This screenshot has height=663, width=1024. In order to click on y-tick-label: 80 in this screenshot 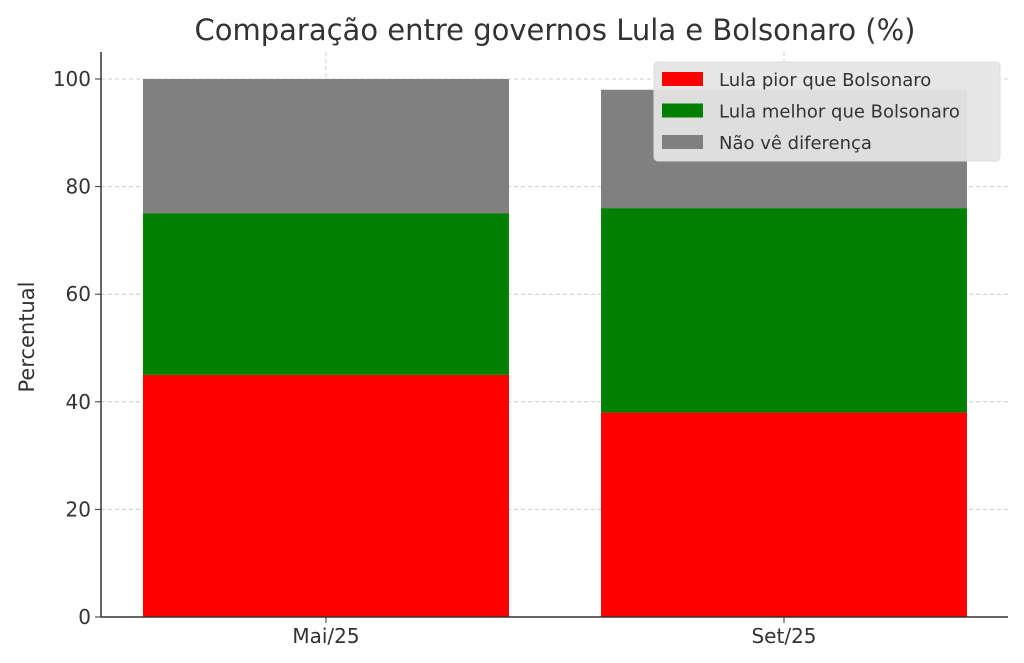, I will do `click(78, 187)`.